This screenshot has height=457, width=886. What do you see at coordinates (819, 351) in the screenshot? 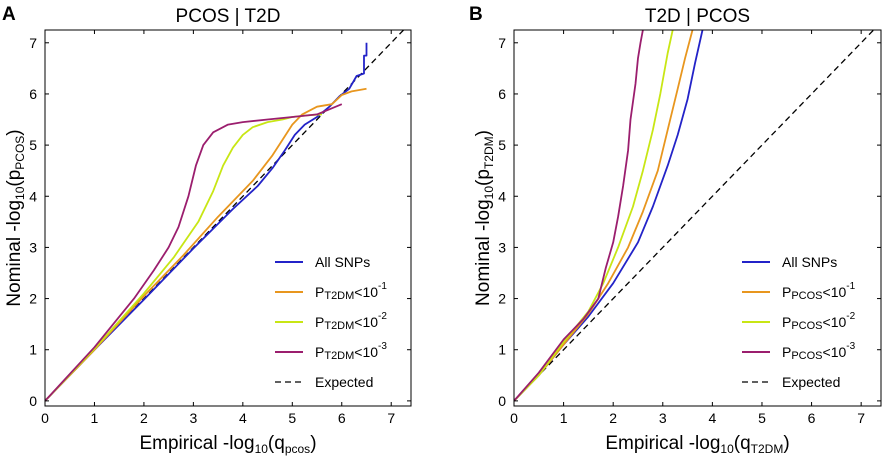
I see `legend-label: PPCOS<10-3` at bounding box center [819, 351].